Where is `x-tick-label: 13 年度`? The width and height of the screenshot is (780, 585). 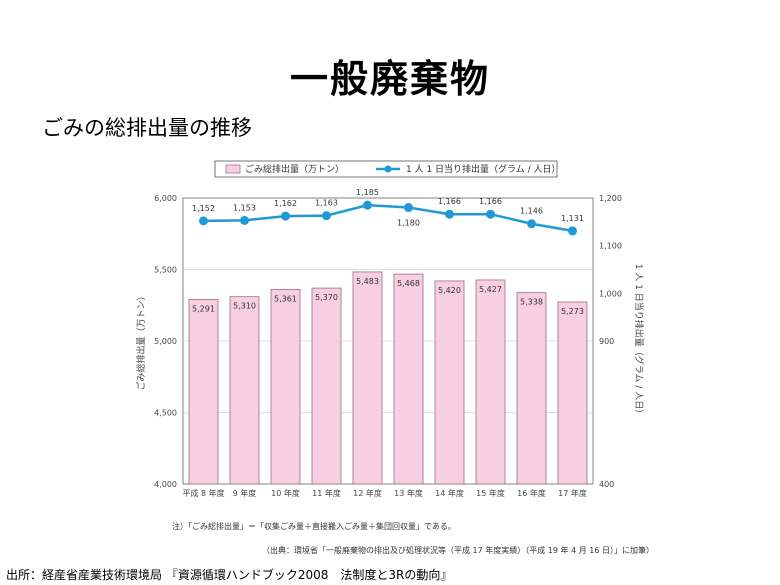 x-tick-label: 13 年度 is located at coordinates (408, 493).